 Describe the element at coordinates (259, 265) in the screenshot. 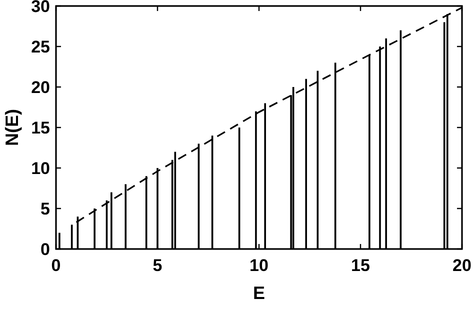

I see `x-tick-label: 10` at that location.